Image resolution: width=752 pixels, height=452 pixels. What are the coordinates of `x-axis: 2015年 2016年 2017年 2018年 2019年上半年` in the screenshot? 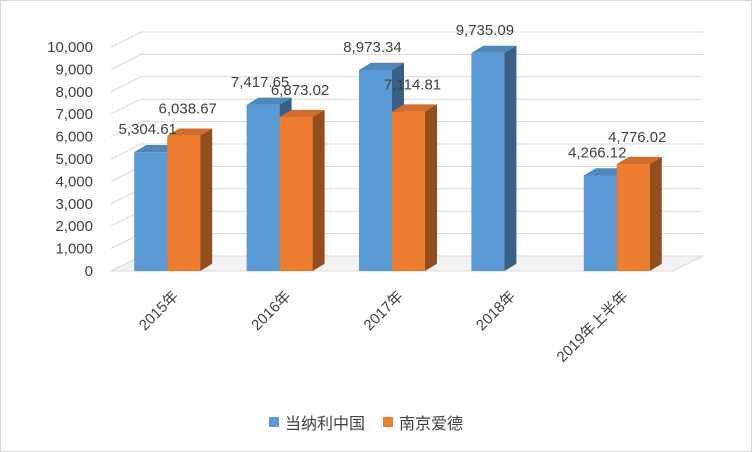 It's located at (384, 327).